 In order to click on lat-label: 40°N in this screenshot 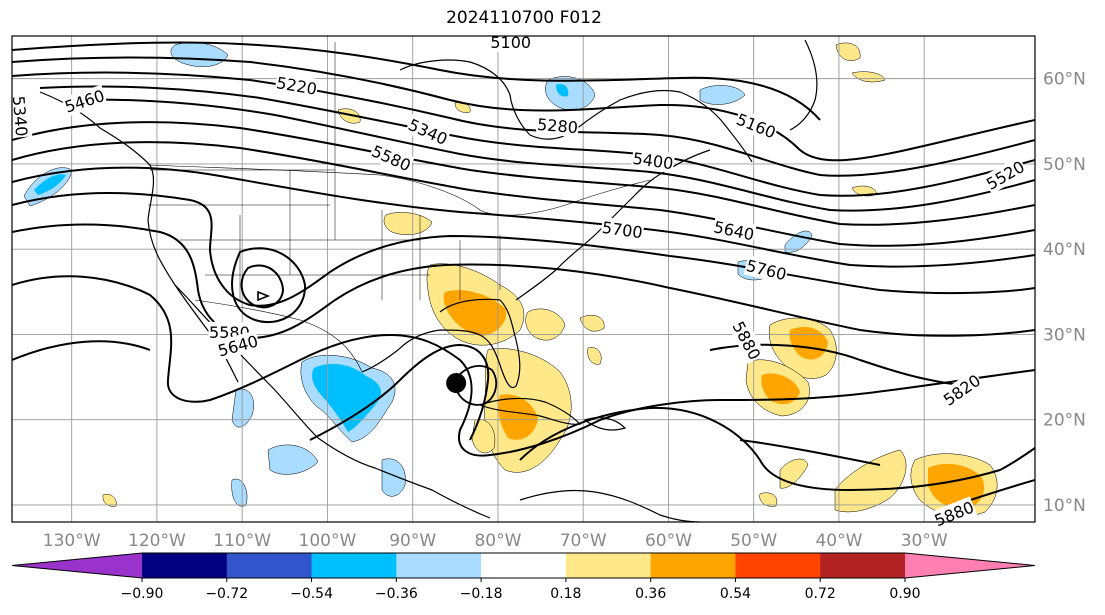, I will do `click(1064, 250)`.